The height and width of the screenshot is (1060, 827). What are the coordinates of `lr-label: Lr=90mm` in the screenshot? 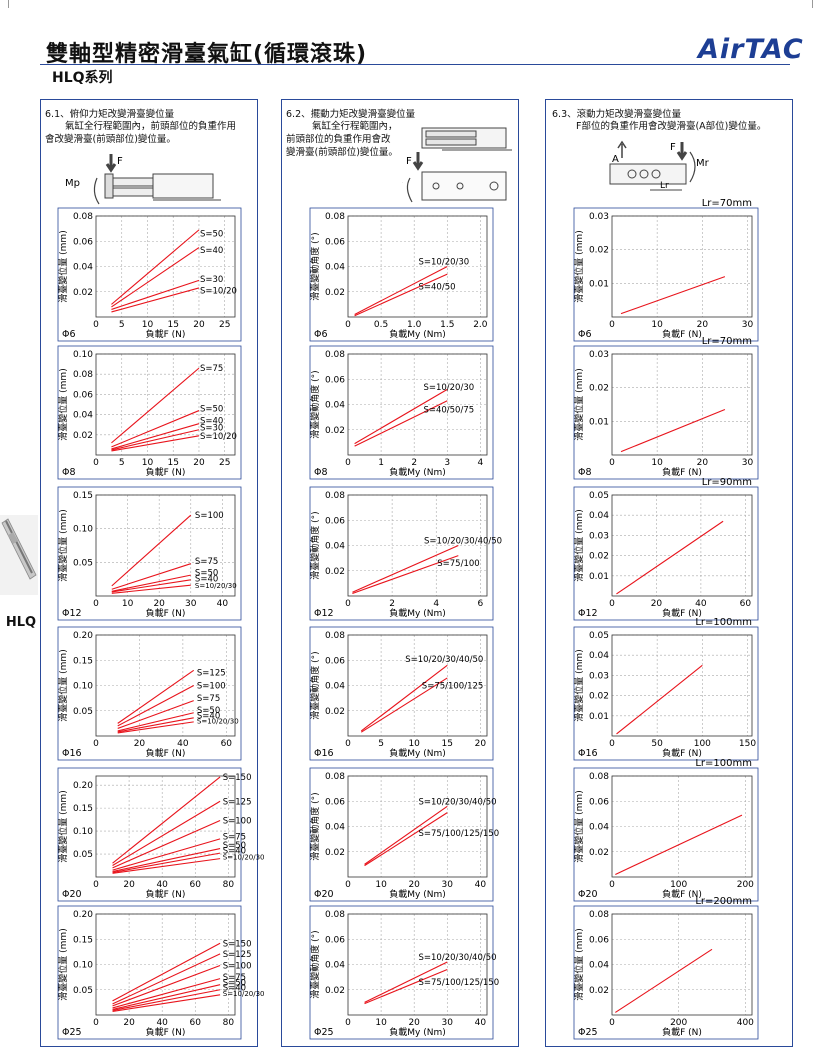 It's located at (727, 482).